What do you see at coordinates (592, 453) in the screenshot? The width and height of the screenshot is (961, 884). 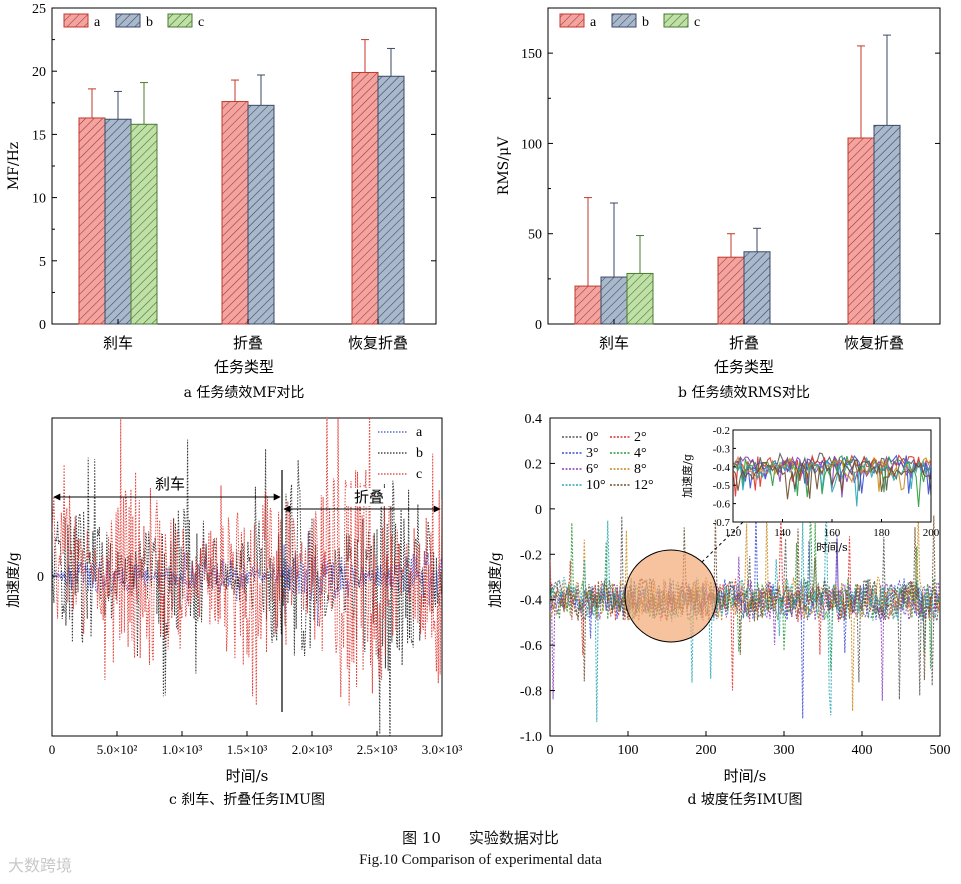 I see `legend-label-3°: 3°` at bounding box center [592, 453].